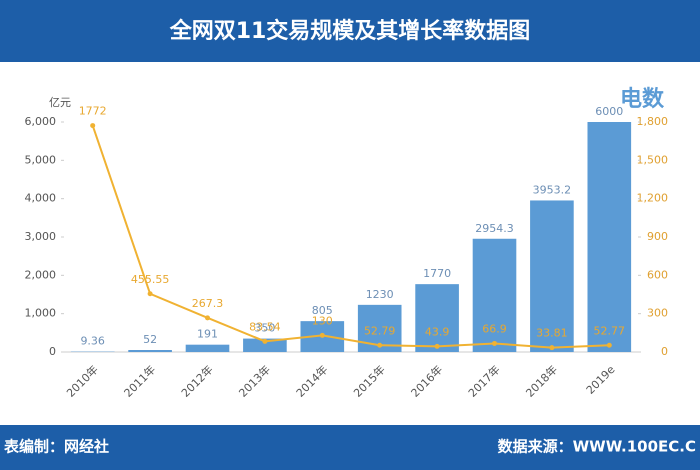  I want to click on footer-left: 表编制：网经社, so click(56, 447).